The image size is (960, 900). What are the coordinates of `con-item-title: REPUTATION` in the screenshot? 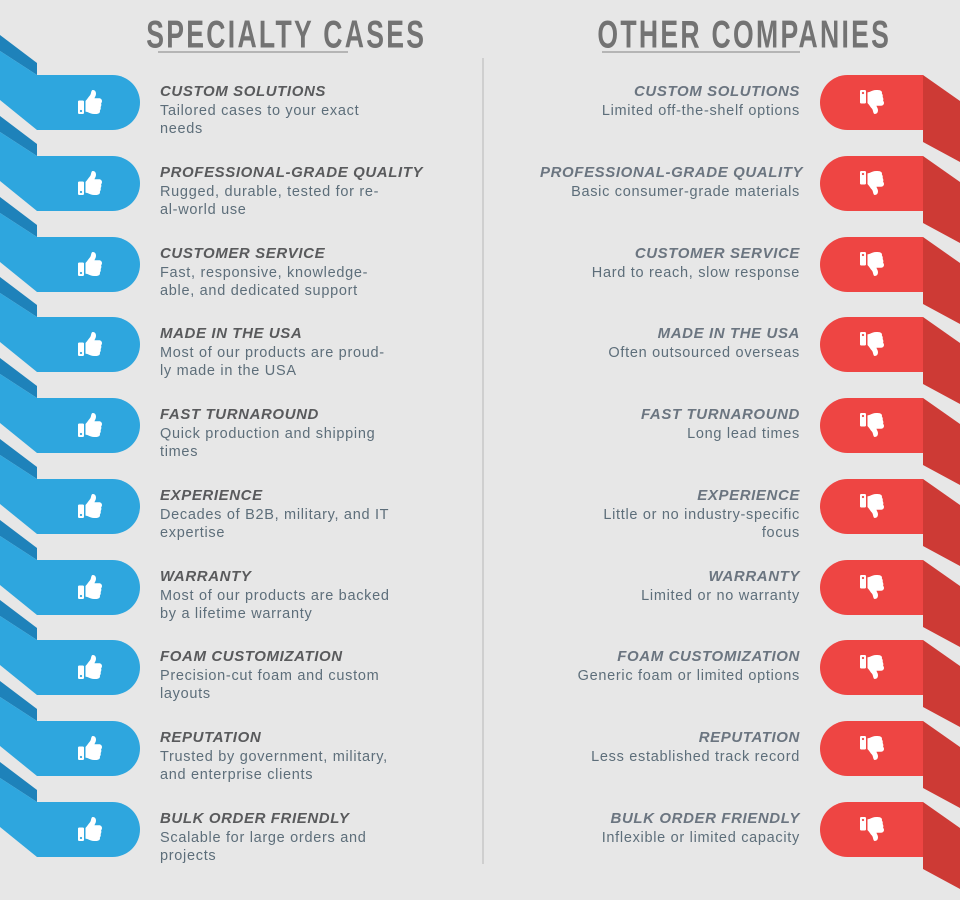 It's located at (749, 737).